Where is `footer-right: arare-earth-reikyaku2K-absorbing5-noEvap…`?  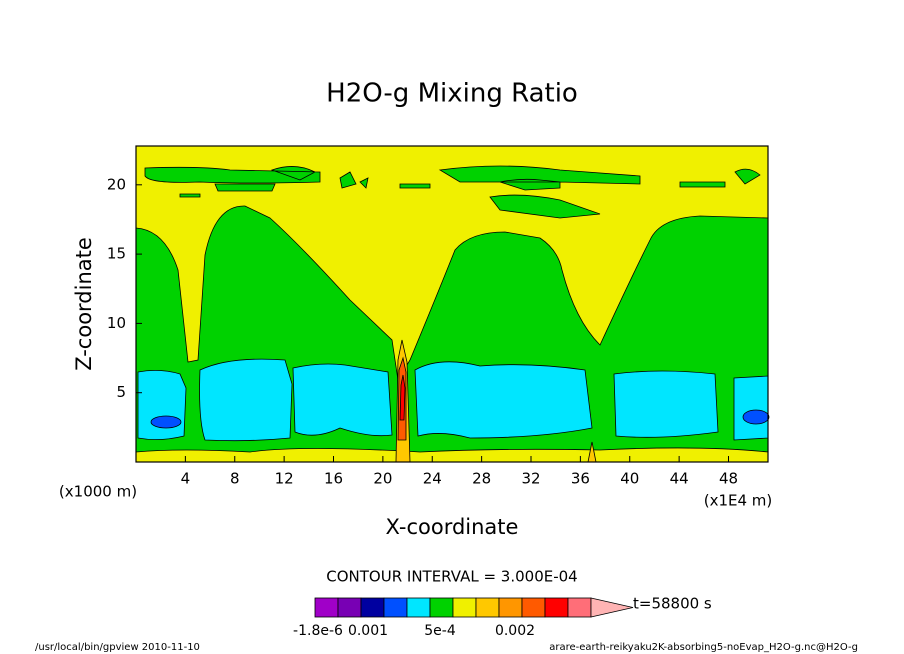
footer-right: arare-earth-reikyaku2K-absorbing5-noEvap… is located at coordinates (703, 647).